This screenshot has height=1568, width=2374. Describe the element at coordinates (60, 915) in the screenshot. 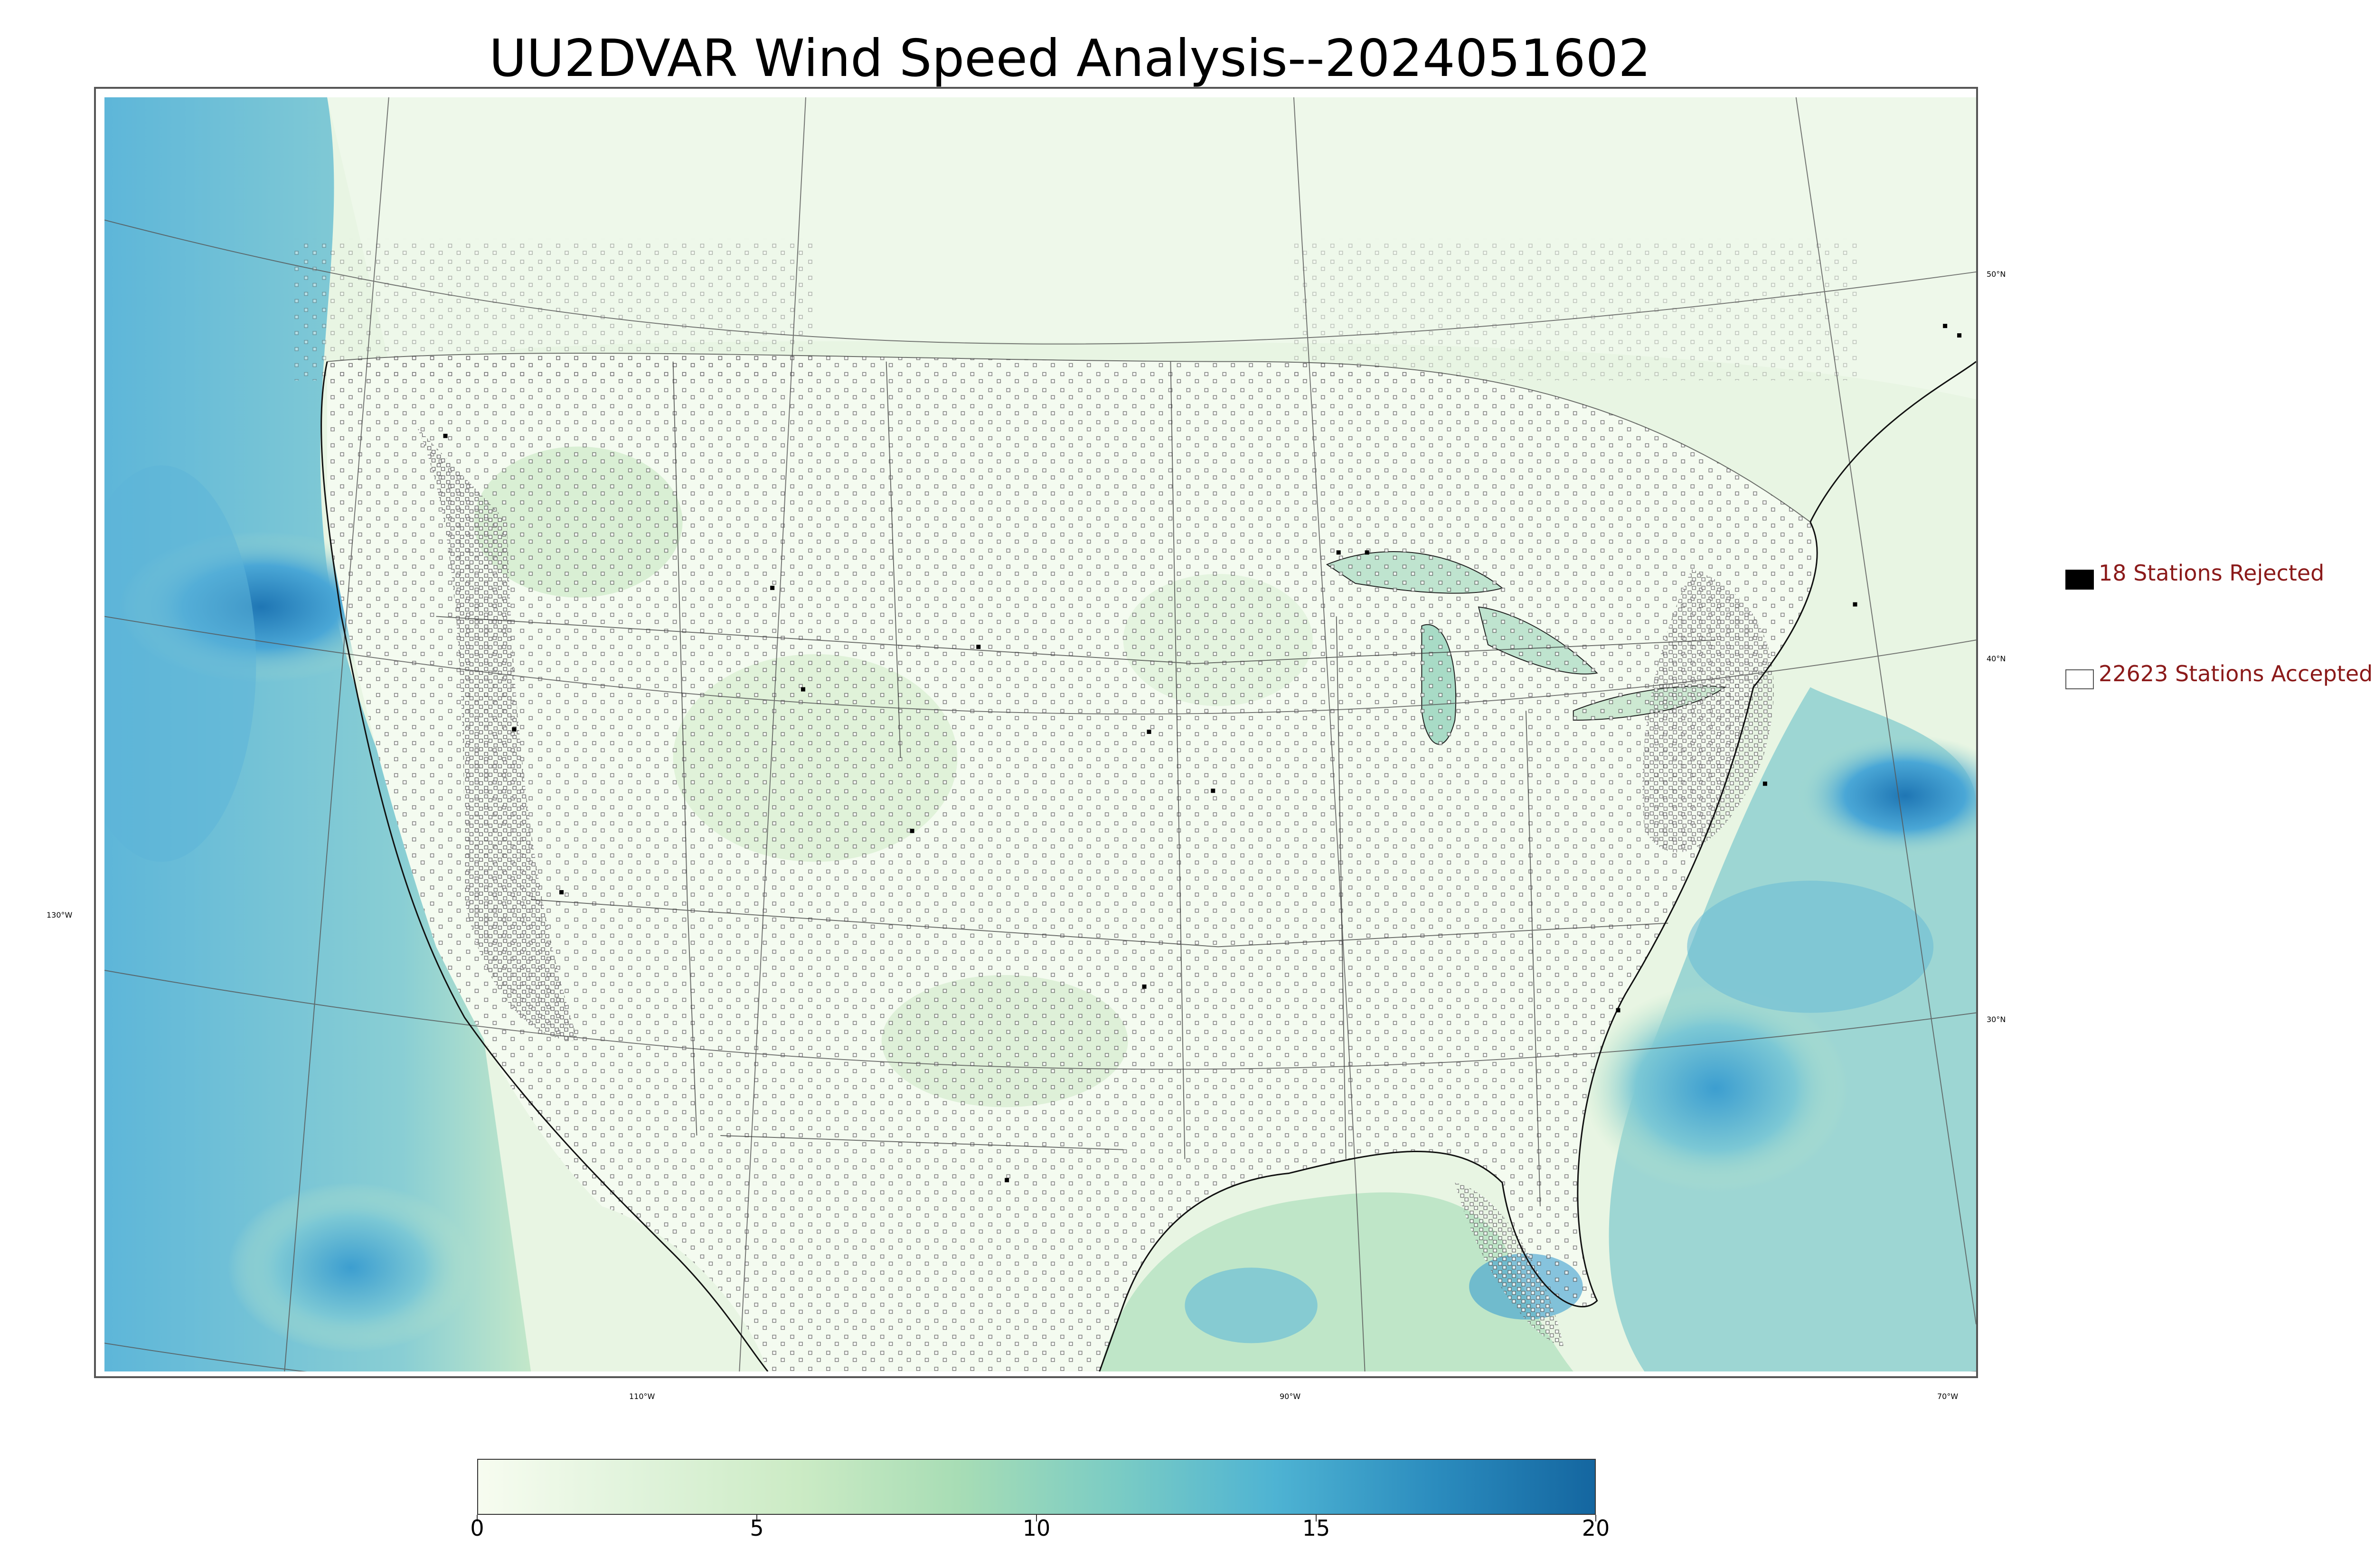

I see `lon-label-130: 130°W` at that location.